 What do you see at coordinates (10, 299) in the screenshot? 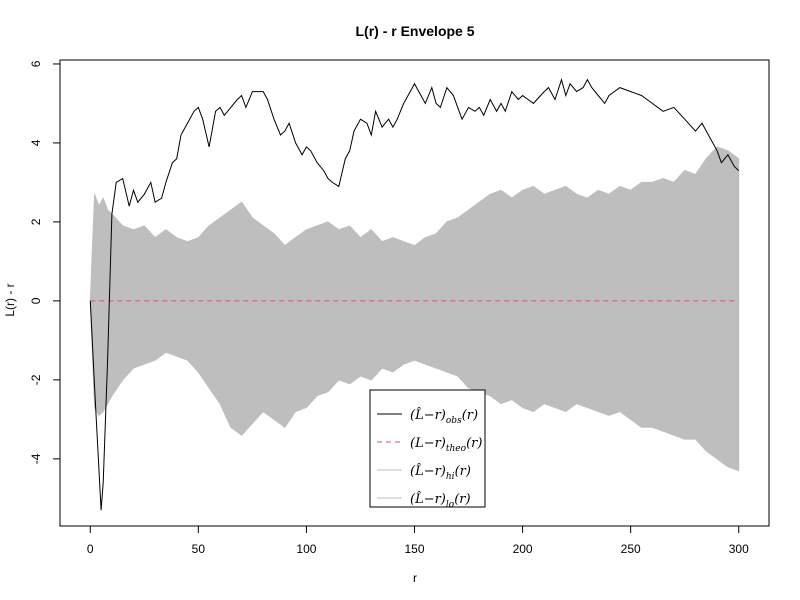
I see `y-axis-label: L(r) - r` at bounding box center [10, 299].